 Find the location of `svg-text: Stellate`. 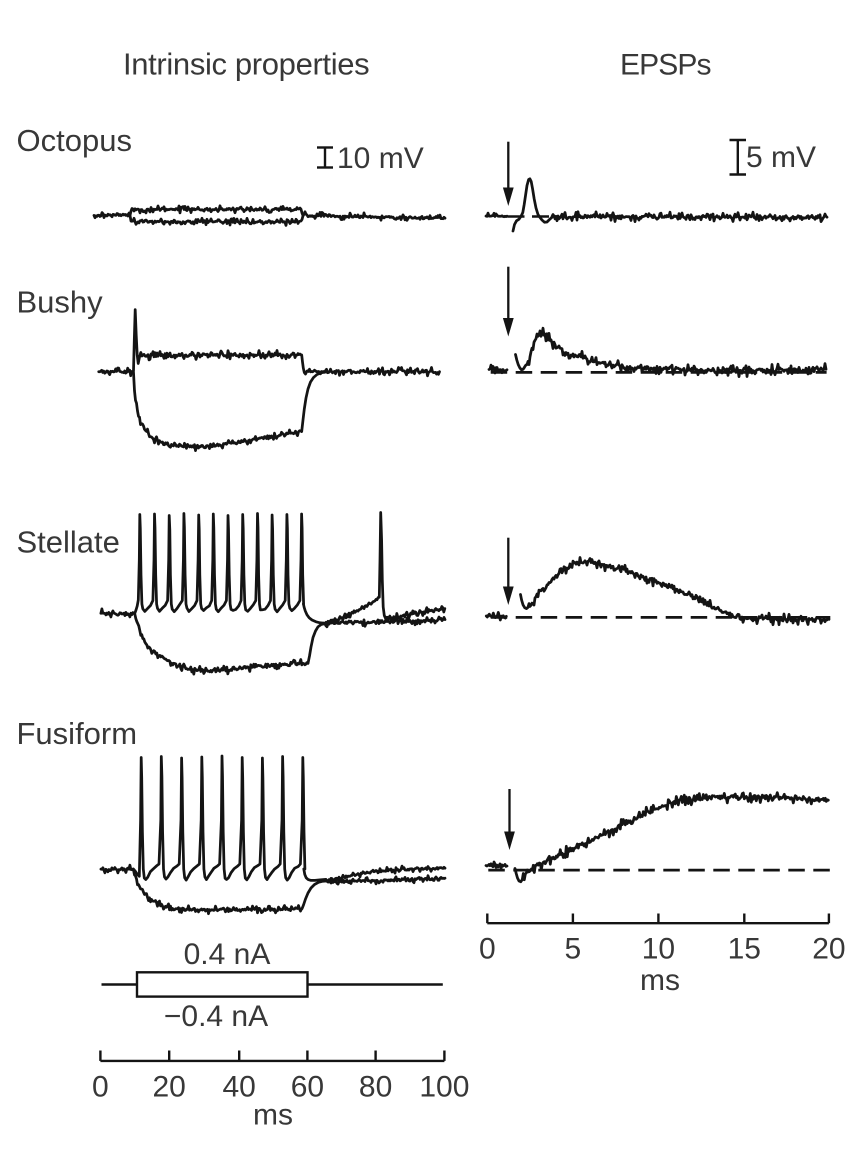

svg-text: Stellate is located at coordinates (68, 542).